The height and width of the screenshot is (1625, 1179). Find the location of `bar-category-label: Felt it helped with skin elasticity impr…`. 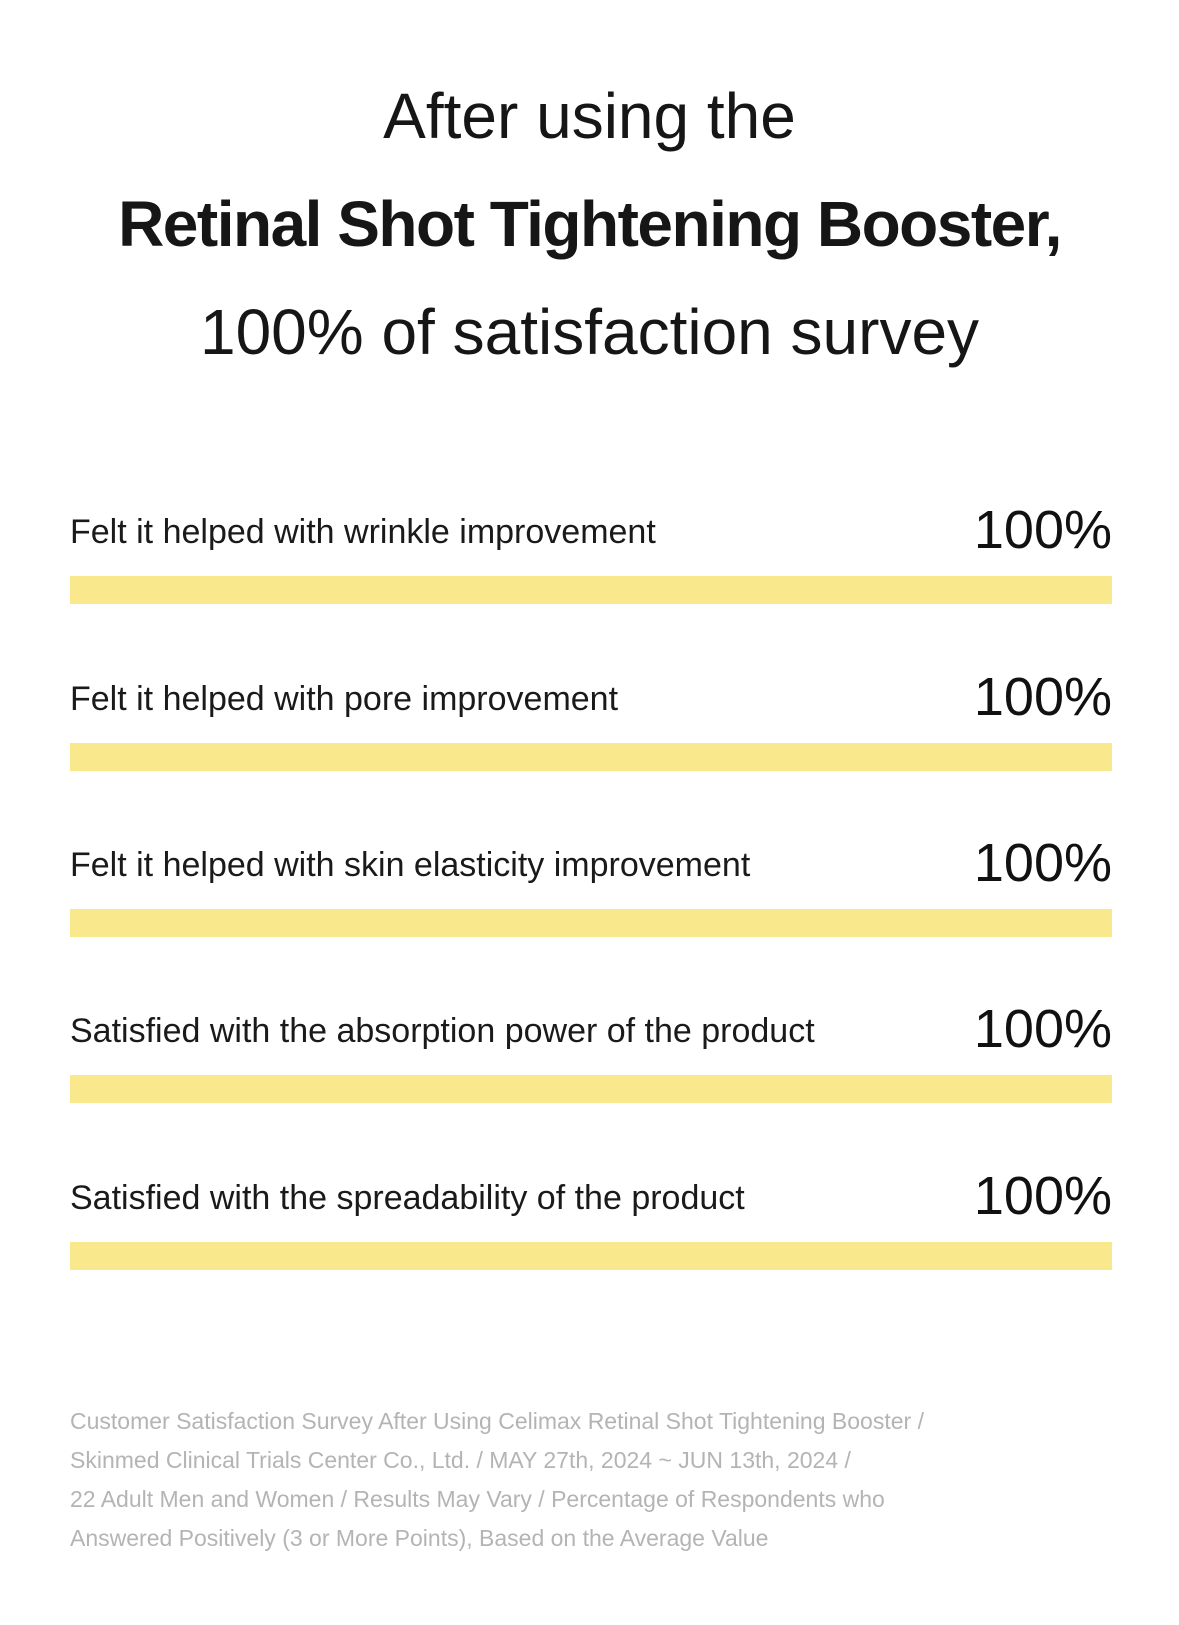

bar-category-label: Felt it helped with skin elasticity impr… is located at coordinates (410, 865).